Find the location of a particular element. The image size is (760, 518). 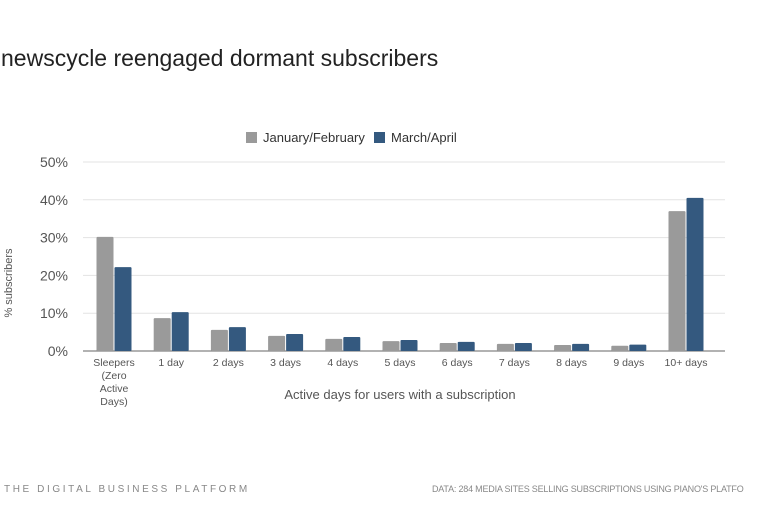

x-tick-label: 8 days is located at coordinates (571, 363).